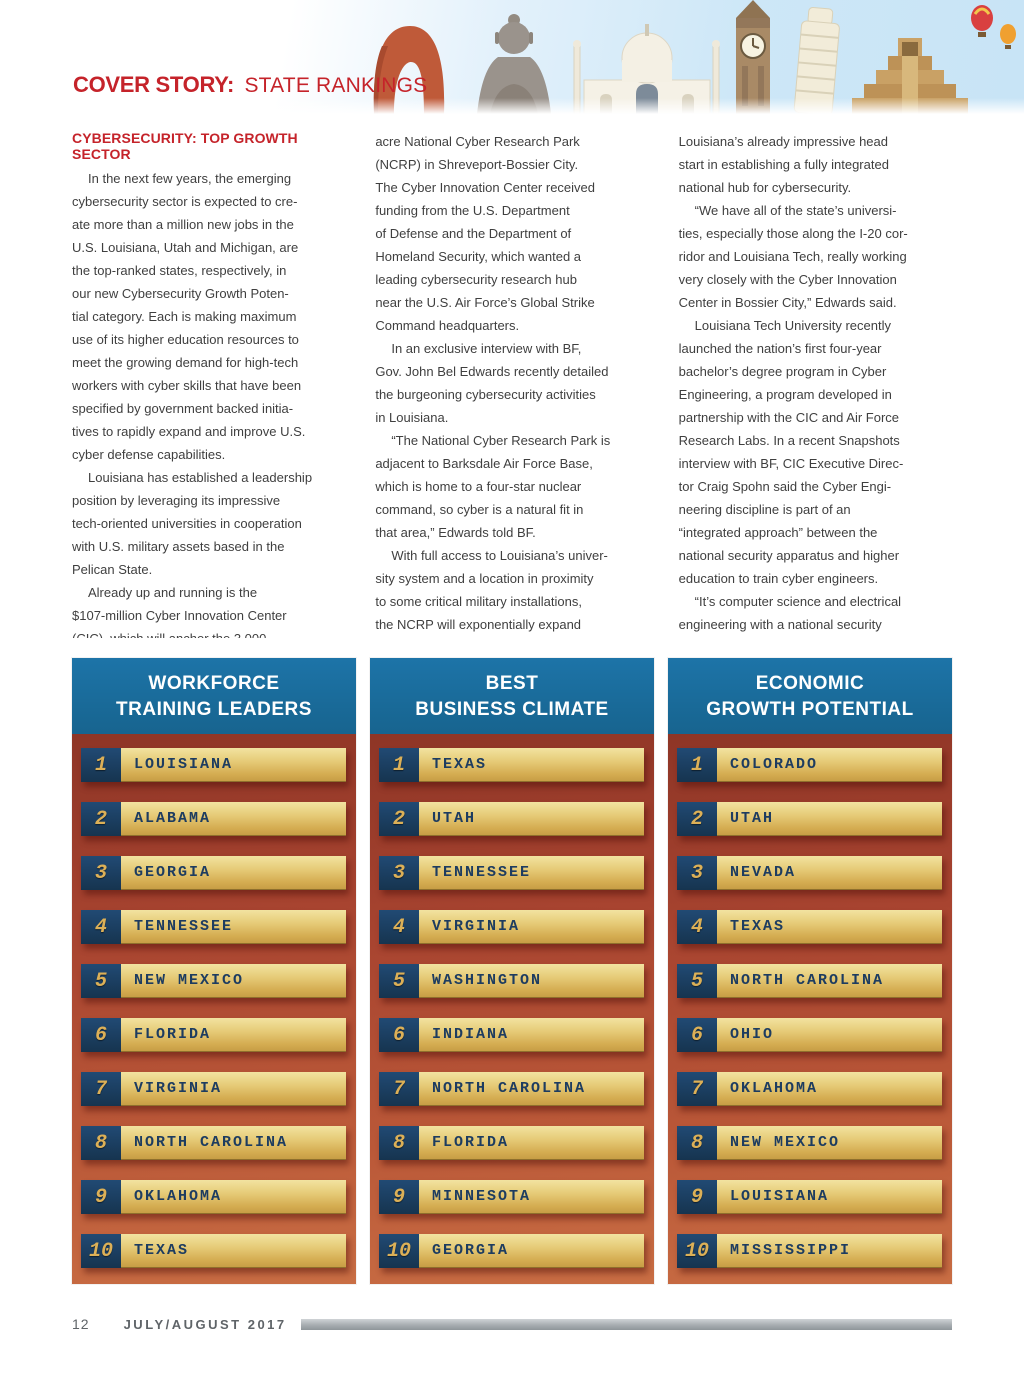 This screenshot has width=1024, height=1376. I want to click on ranking-row: 5 NORTH CAROLINA, so click(809, 981).